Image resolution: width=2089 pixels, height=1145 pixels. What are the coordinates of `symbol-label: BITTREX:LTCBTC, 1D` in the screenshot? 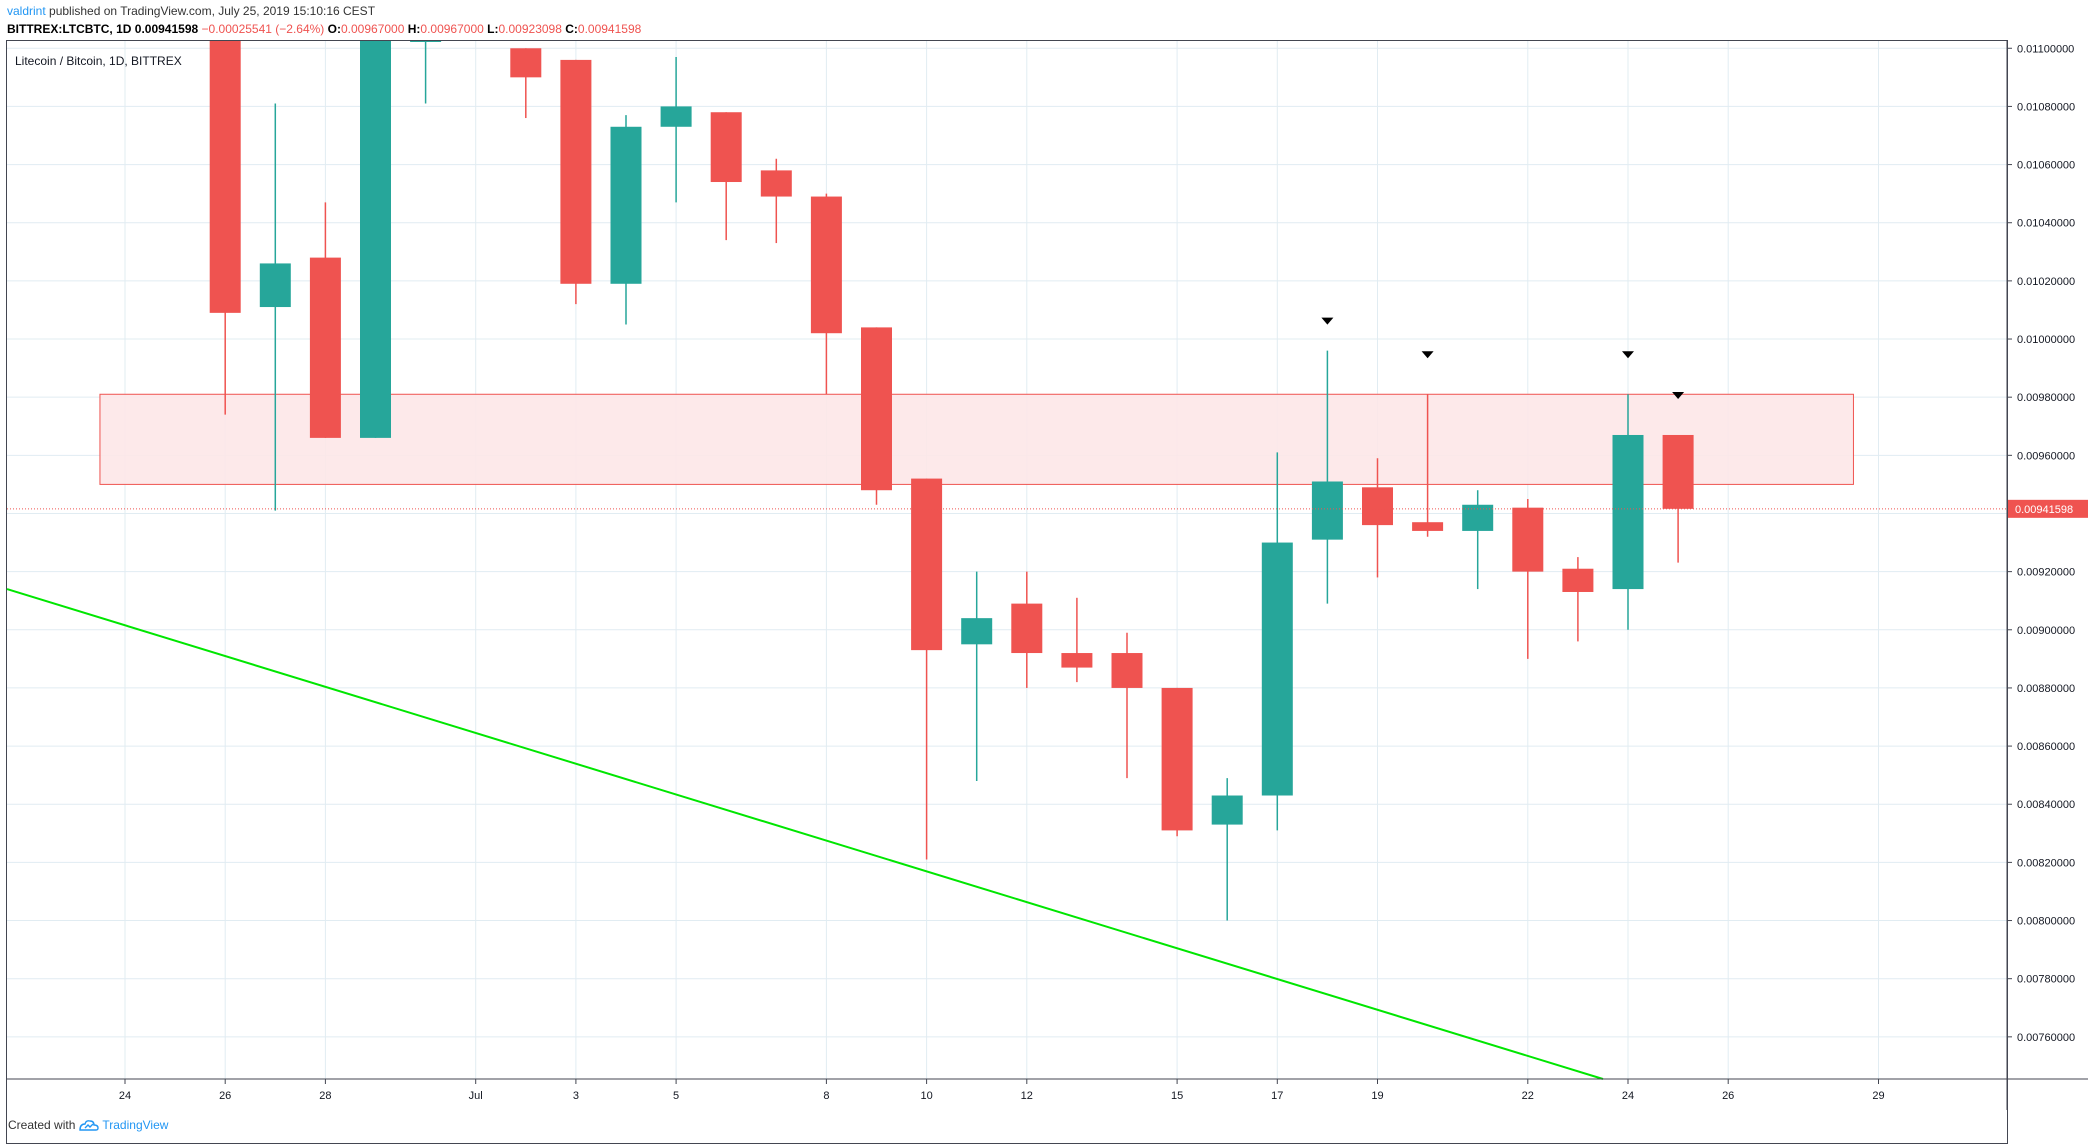 It's located at (69, 29).